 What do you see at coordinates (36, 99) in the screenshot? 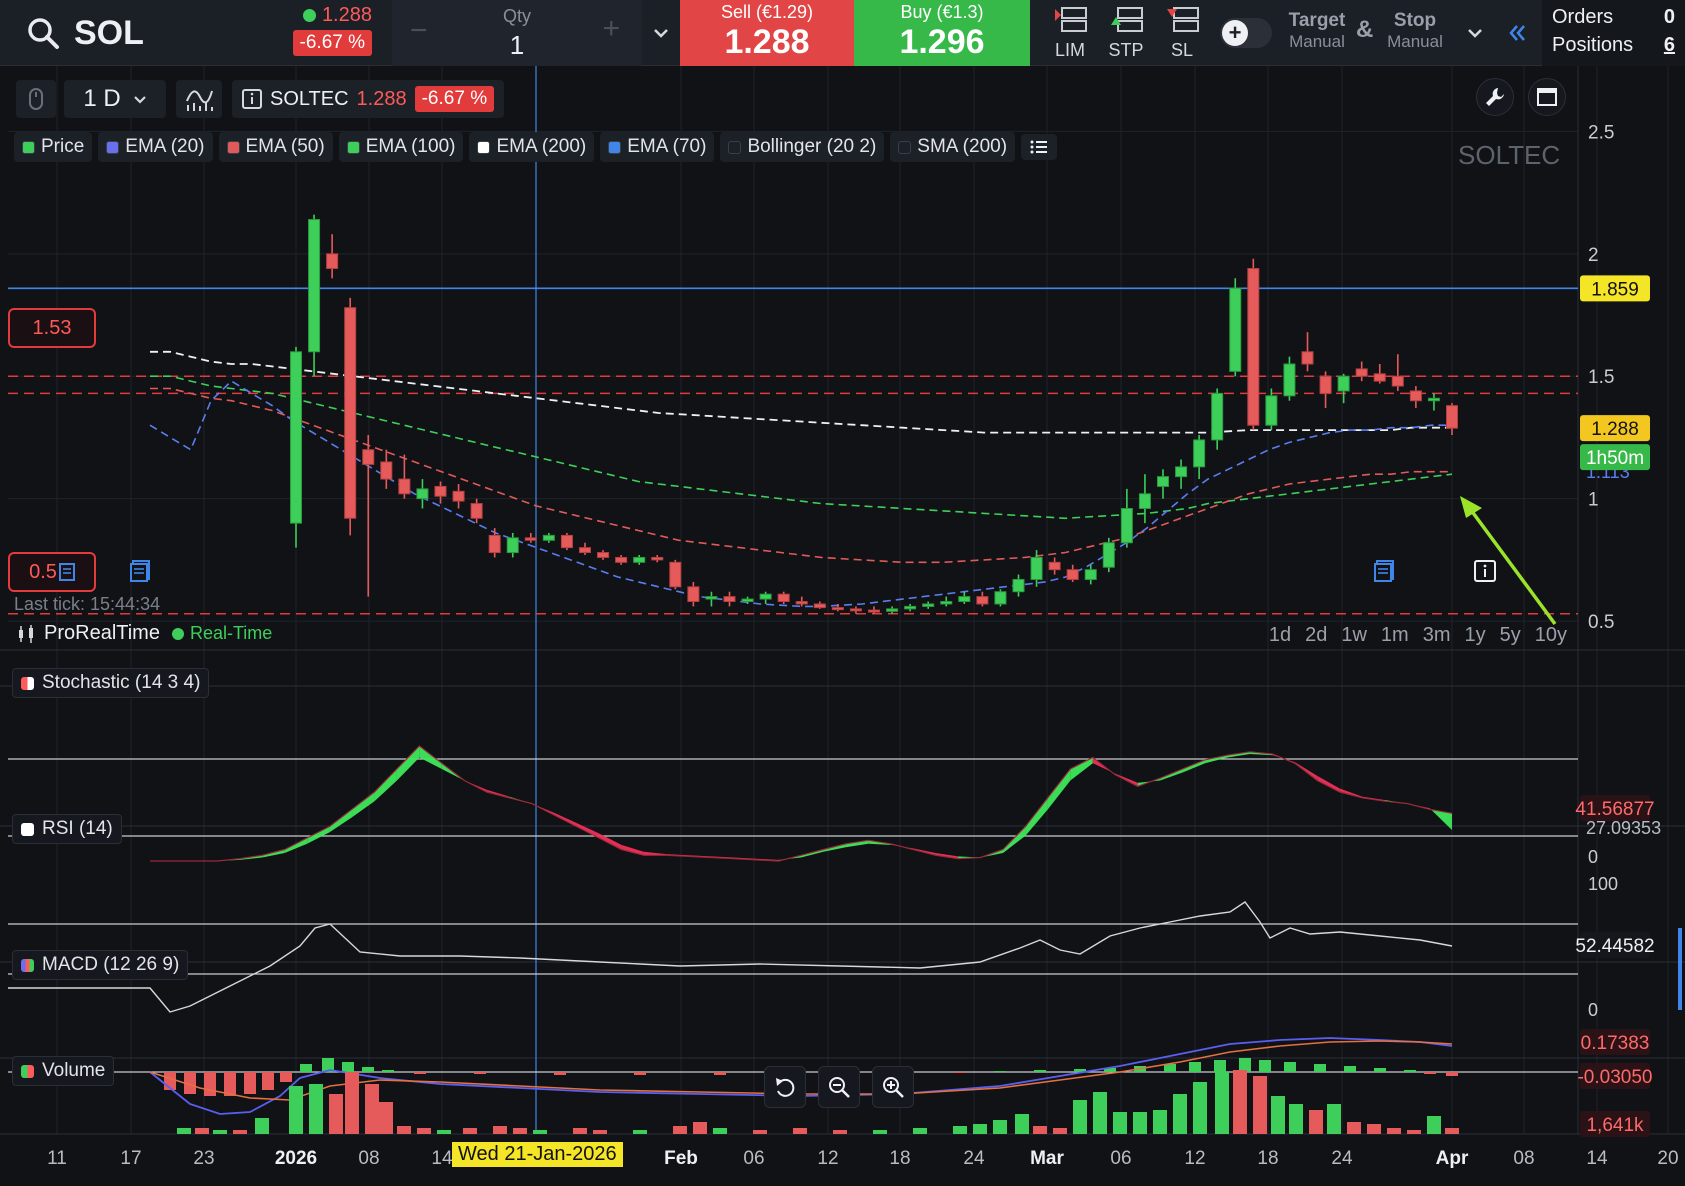
I see `drawing-tool-button` at bounding box center [36, 99].